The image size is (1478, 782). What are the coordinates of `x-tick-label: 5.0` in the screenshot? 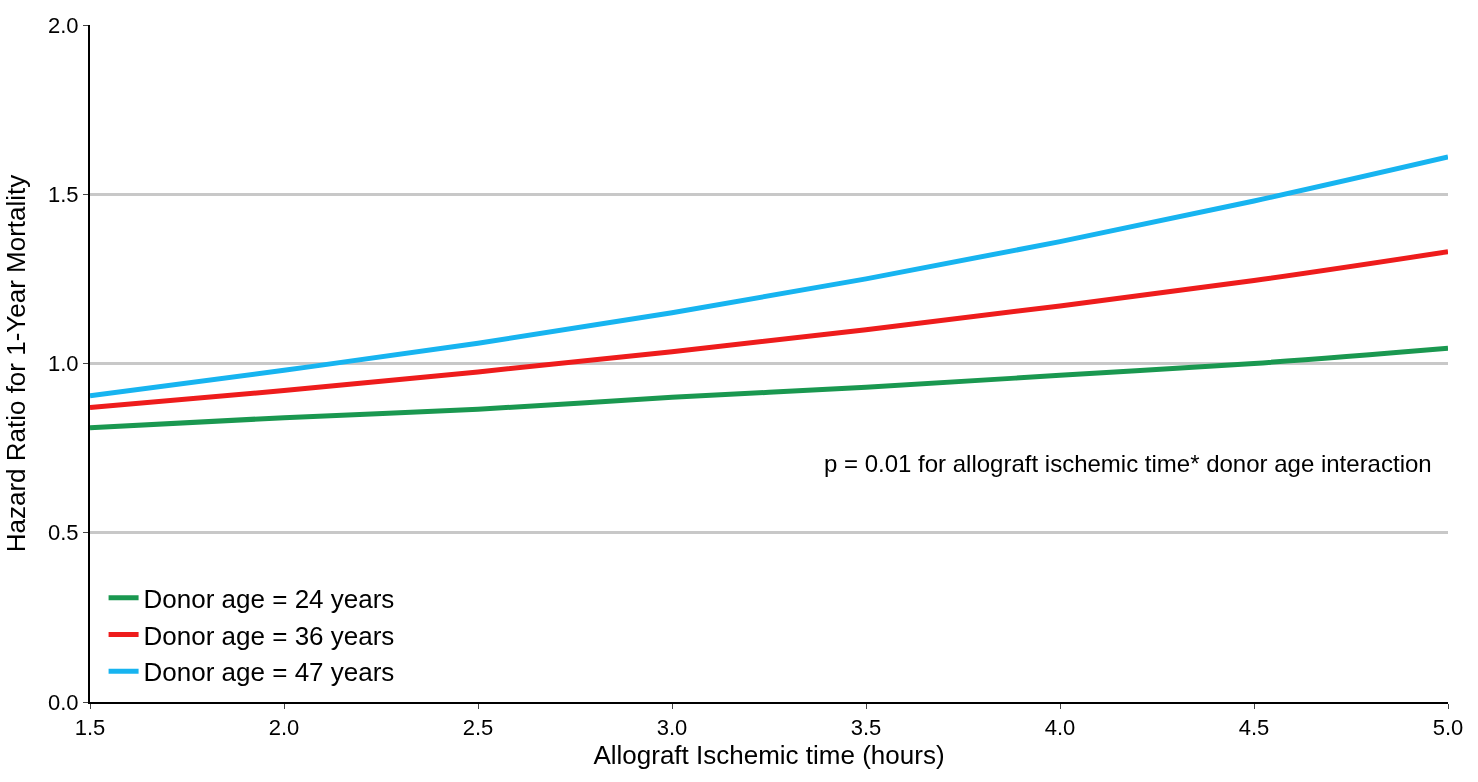 It's located at (1448, 728).